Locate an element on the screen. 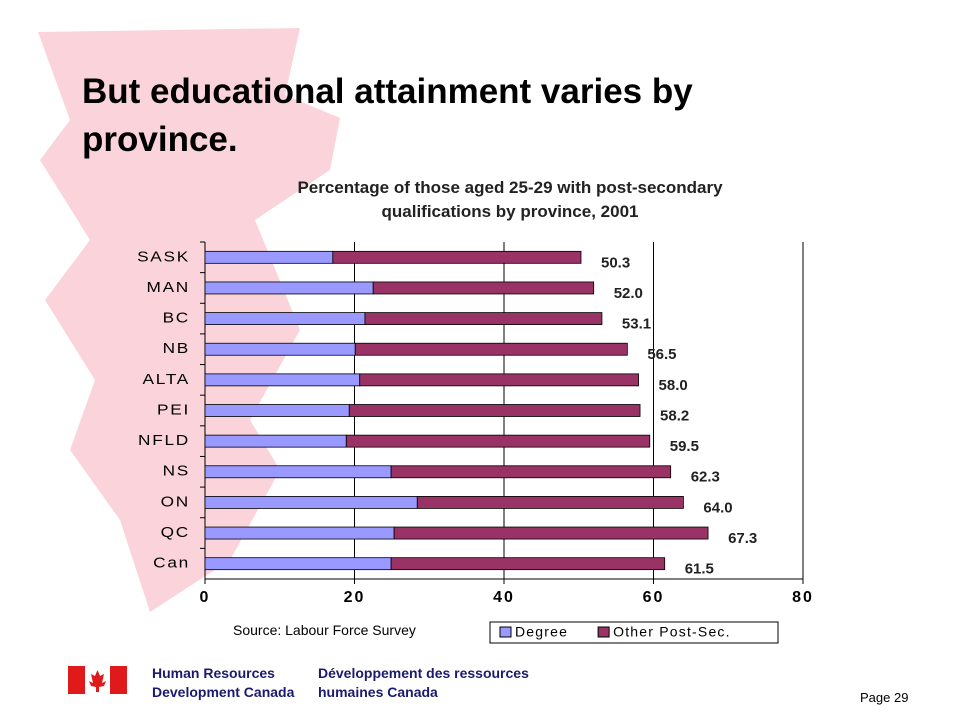  x-tick-label: 40 is located at coordinates (504, 597).